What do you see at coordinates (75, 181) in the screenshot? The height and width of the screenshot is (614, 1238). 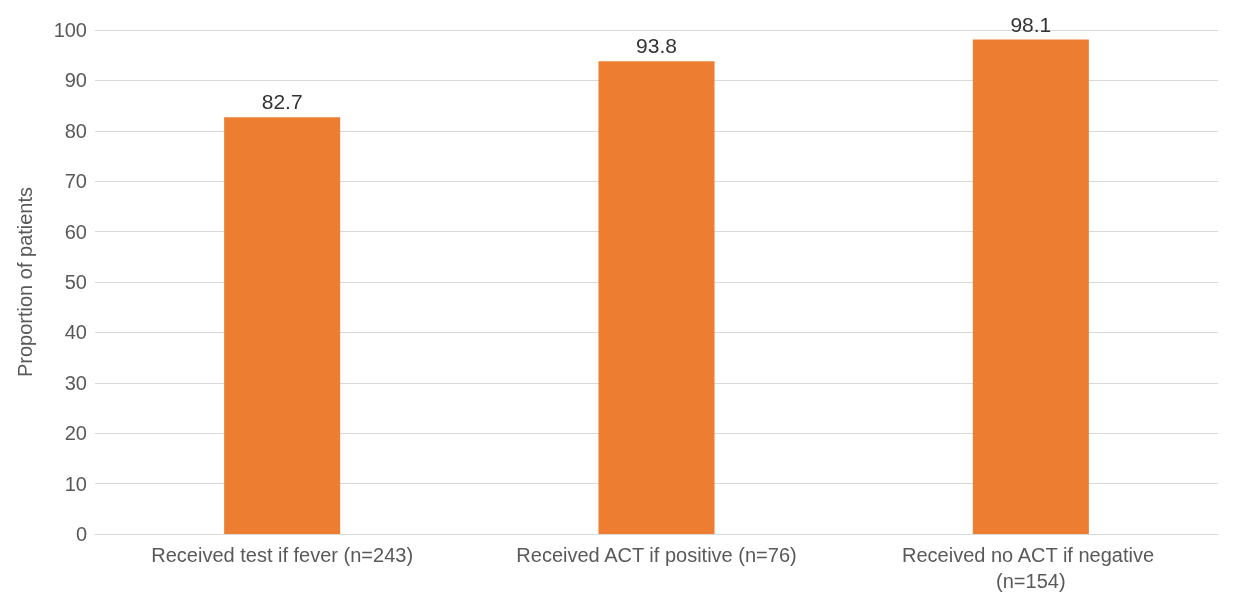 I see `y-tick-label: 70` at bounding box center [75, 181].